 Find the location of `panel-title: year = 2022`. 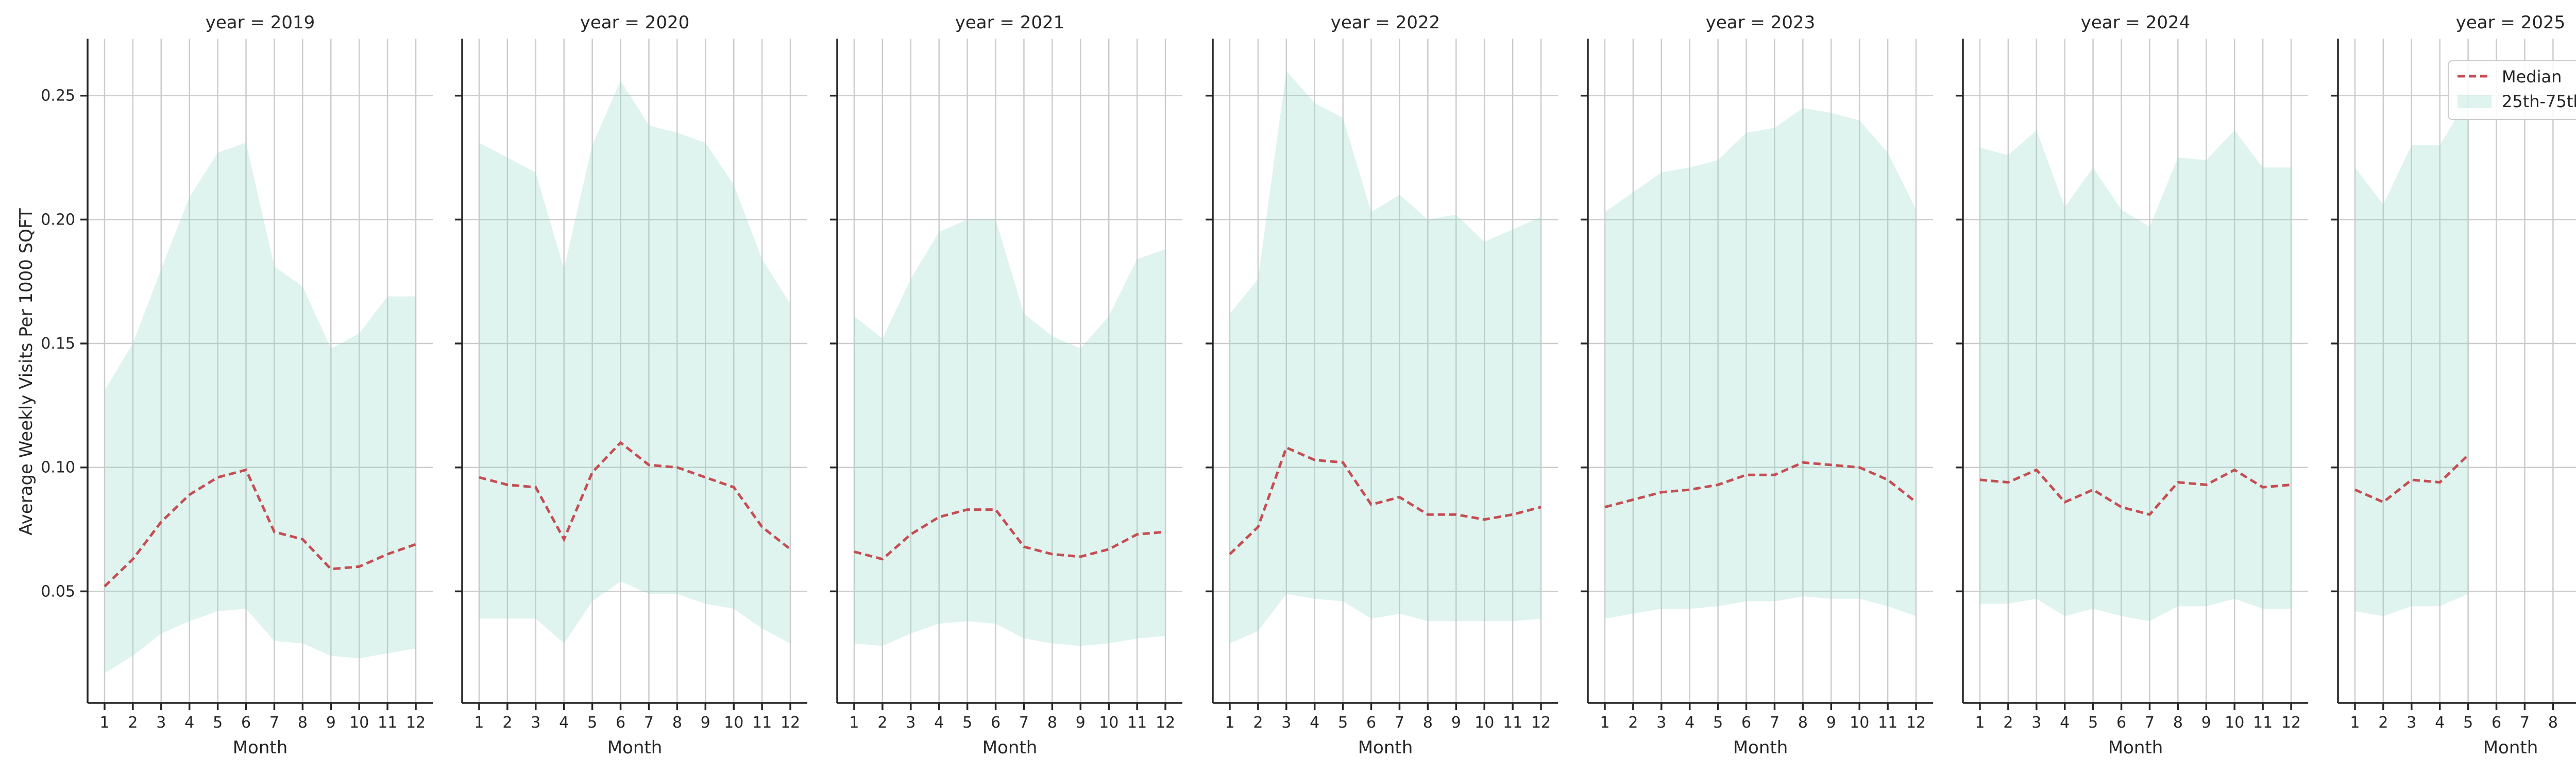

panel-title: year = 2022 is located at coordinates (1385, 23).